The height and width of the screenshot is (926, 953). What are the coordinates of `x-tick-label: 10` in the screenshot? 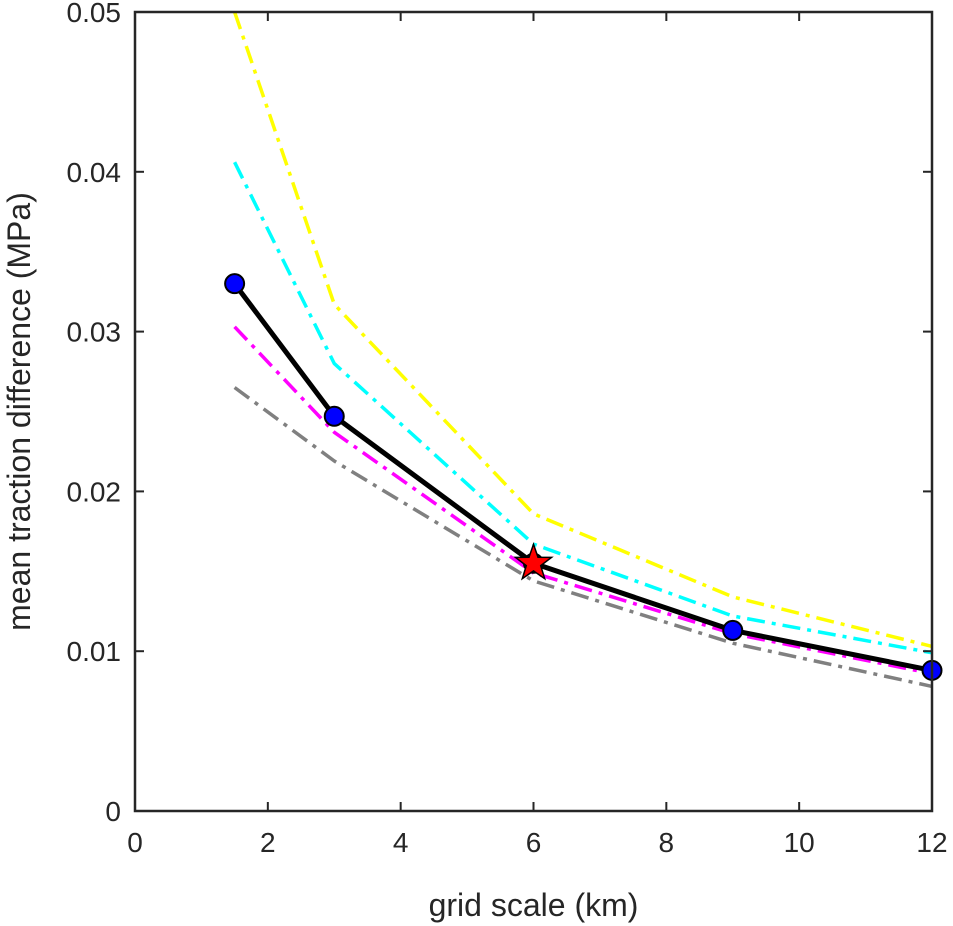 It's located at (799, 842).